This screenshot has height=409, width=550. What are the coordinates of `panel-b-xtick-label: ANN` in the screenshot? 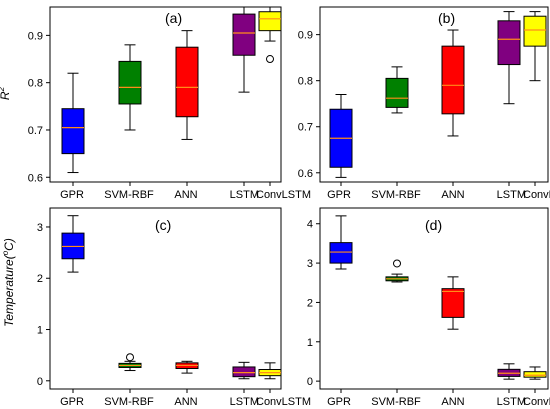 It's located at (452, 195).